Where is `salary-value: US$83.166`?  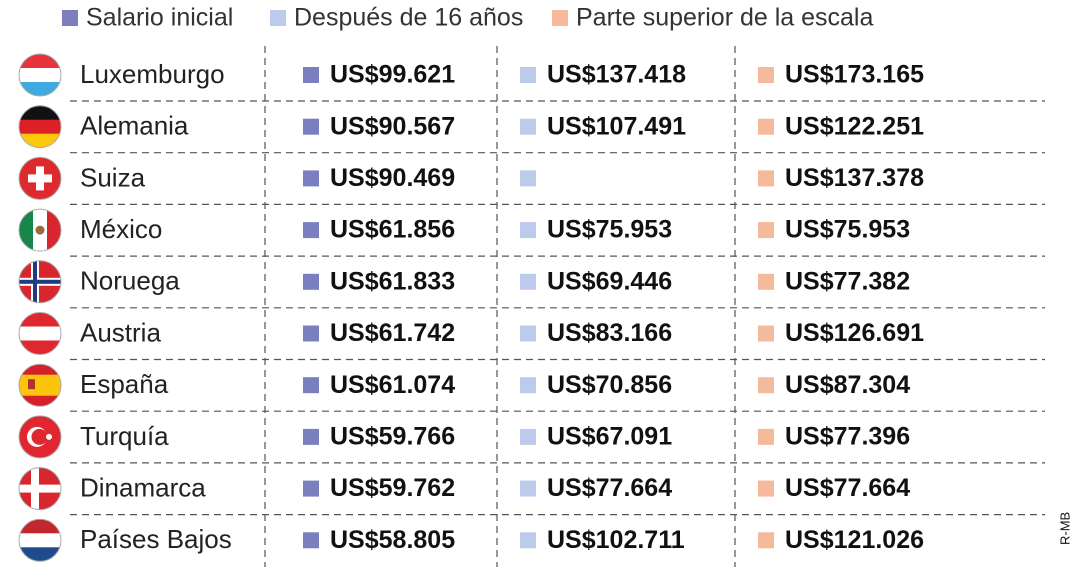 salary-value: US$83.166 is located at coordinates (609, 333).